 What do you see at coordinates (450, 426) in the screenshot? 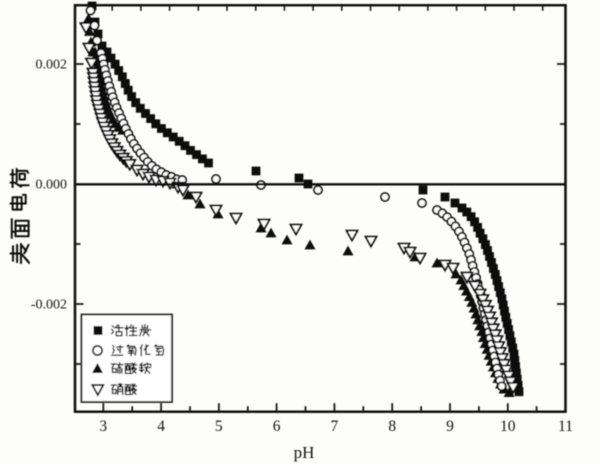
I see `svg-text: 9` at bounding box center [450, 426].